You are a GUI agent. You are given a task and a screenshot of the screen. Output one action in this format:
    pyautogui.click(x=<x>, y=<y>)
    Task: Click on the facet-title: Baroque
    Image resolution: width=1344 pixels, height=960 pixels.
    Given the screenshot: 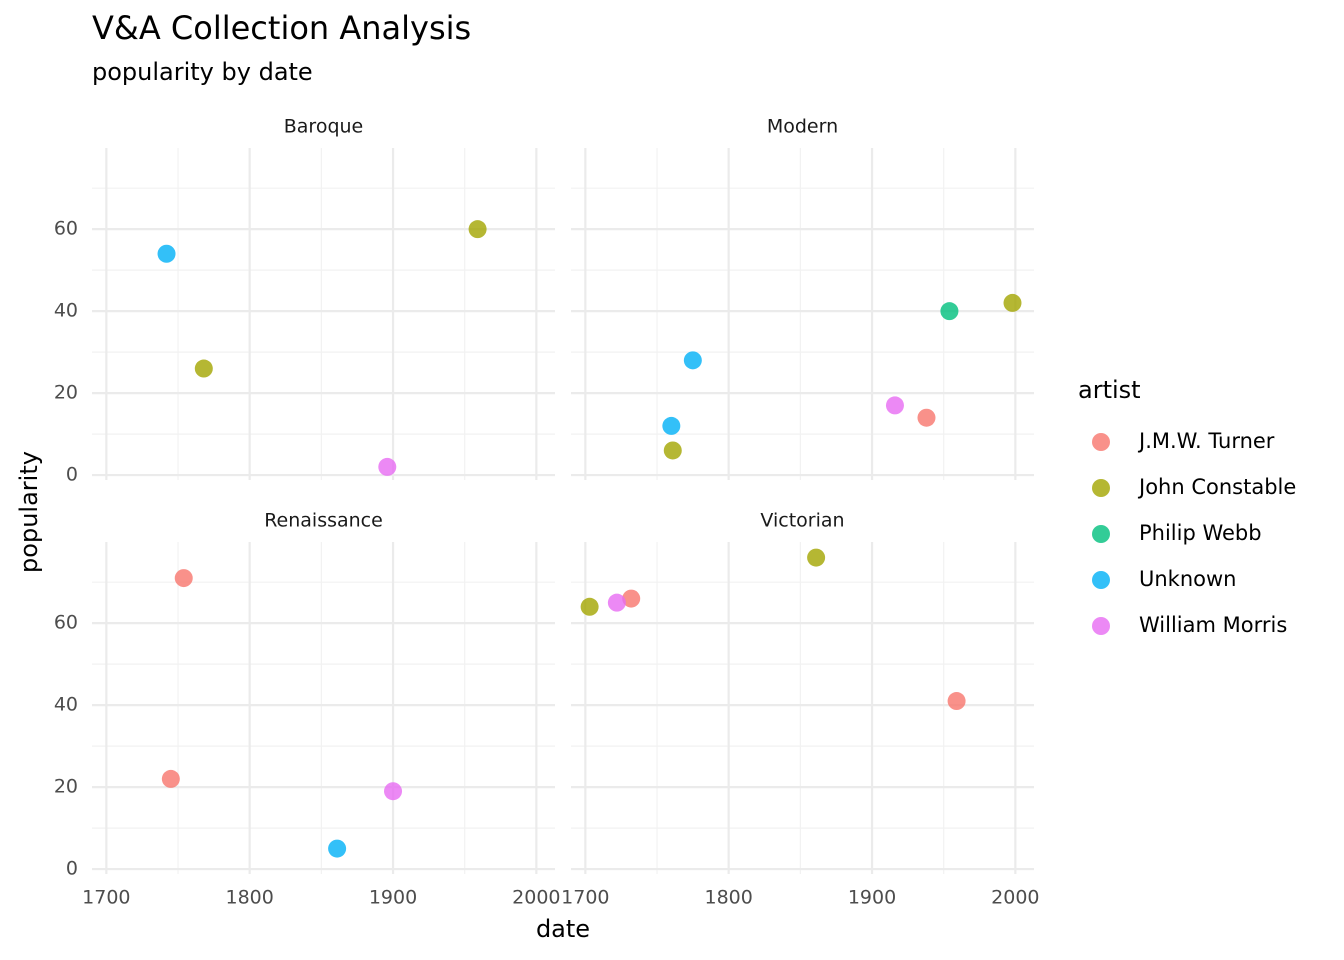 What is the action you would take?
    pyautogui.click(x=324, y=127)
    